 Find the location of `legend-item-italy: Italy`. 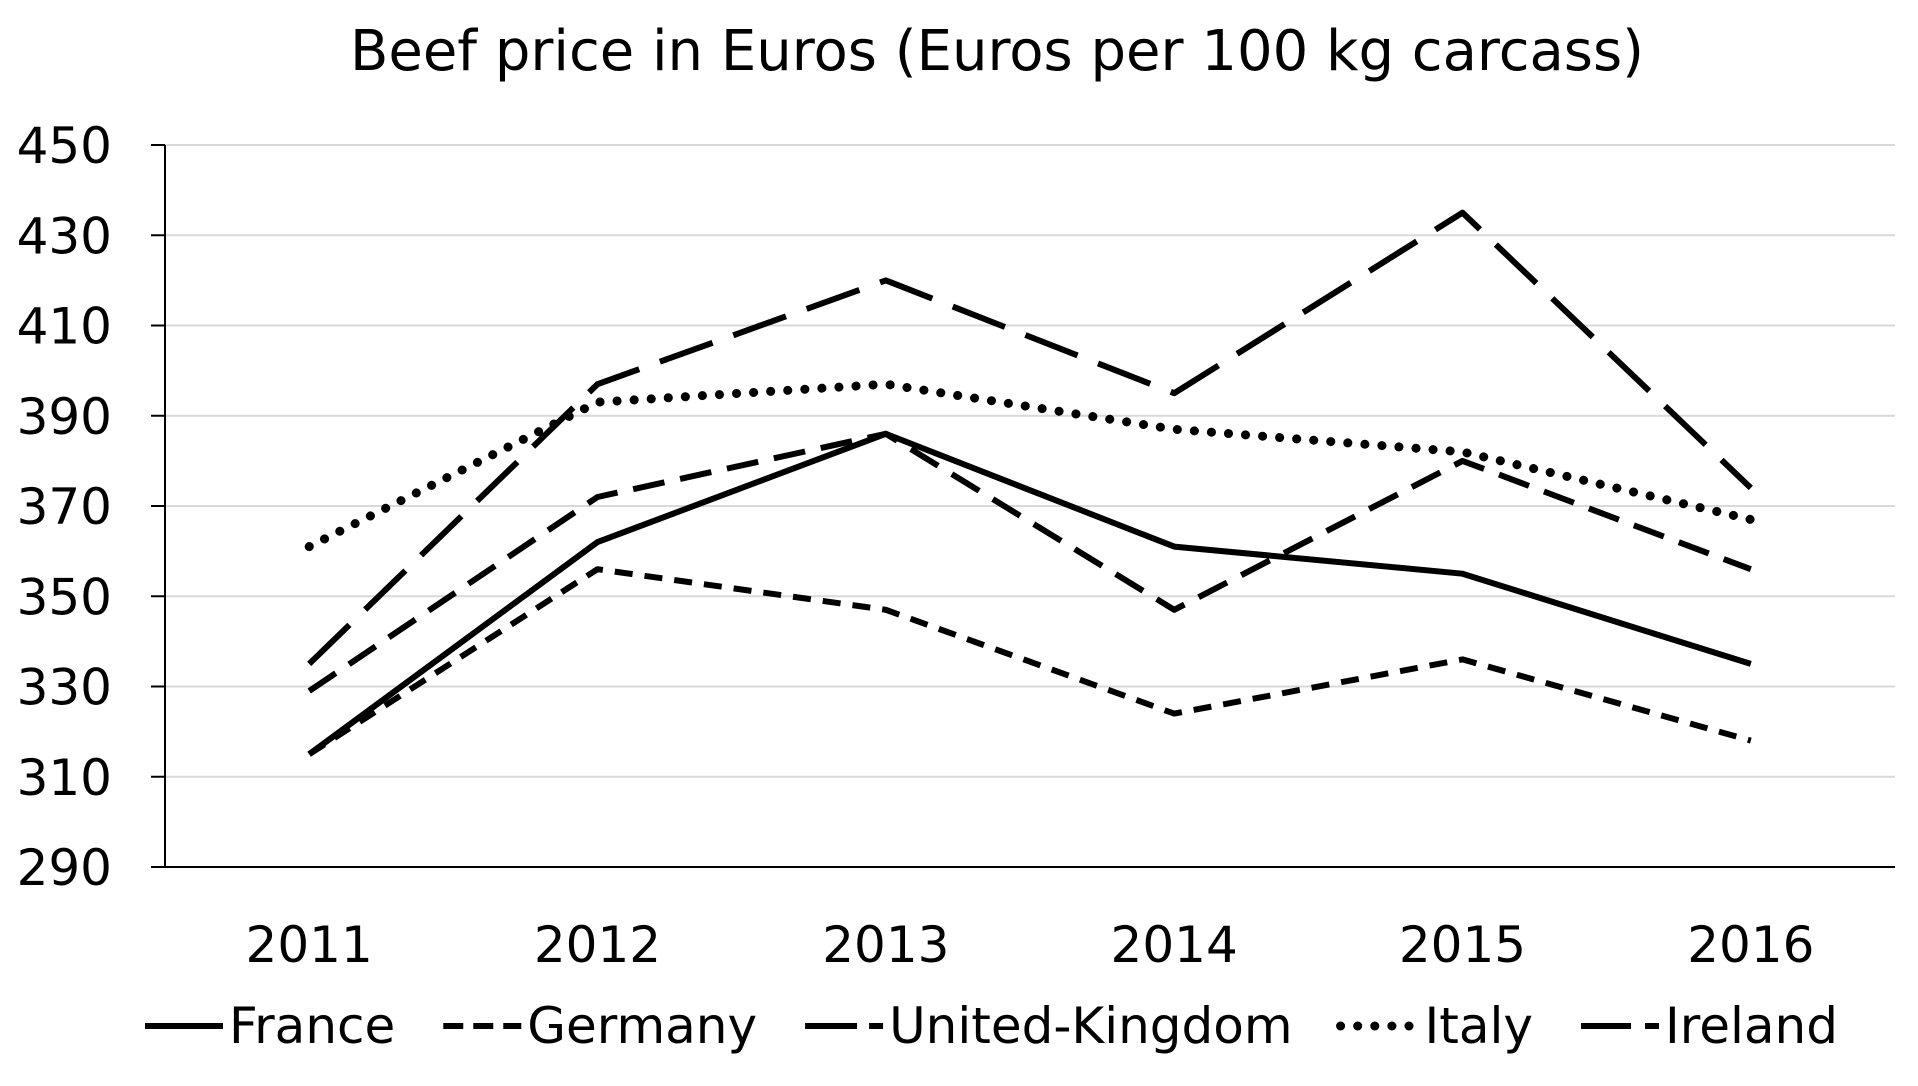

legend-item-italy: Italy is located at coordinates (1434, 1026).